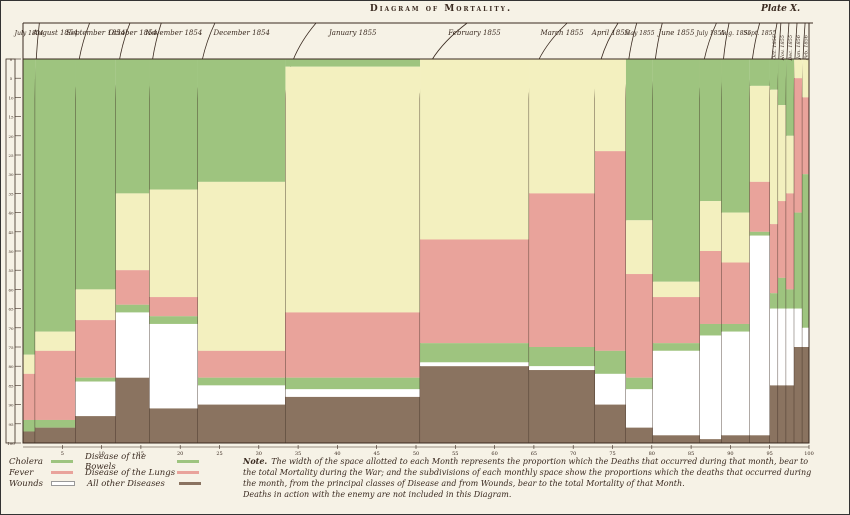 The image size is (850, 515). What do you see at coordinates (337, 454) in the screenshot?
I see `x-tick-label: 40` at bounding box center [337, 454].